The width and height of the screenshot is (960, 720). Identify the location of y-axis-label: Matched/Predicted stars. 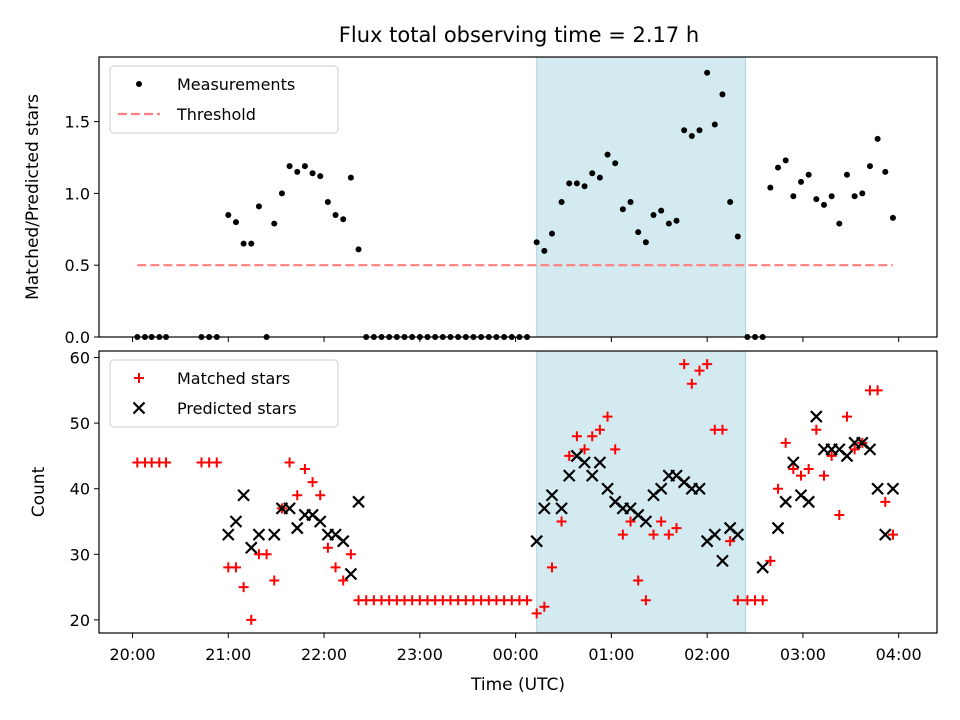
(33, 197).